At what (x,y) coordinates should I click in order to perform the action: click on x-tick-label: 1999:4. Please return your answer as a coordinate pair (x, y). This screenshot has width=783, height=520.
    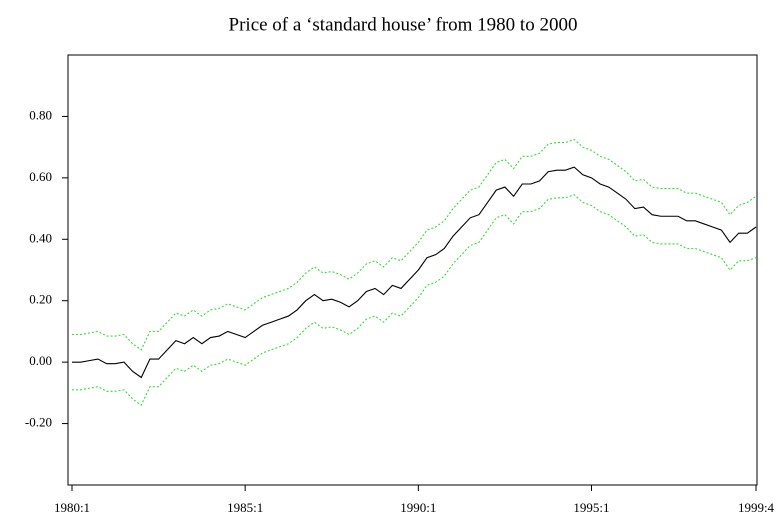
    Looking at the image, I should click on (756, 507).